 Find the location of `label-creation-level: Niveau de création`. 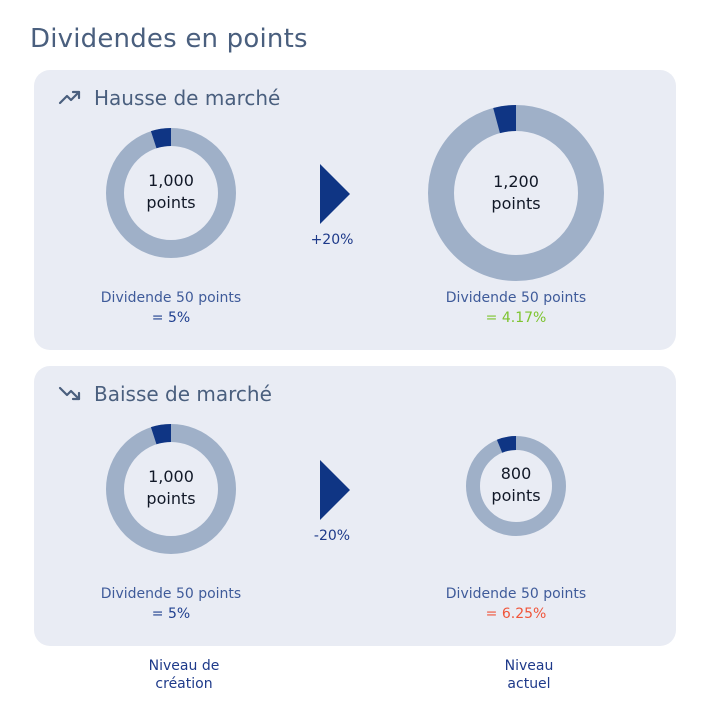

label-creation-level: Niveau de création is located at coordinates (184, 675).